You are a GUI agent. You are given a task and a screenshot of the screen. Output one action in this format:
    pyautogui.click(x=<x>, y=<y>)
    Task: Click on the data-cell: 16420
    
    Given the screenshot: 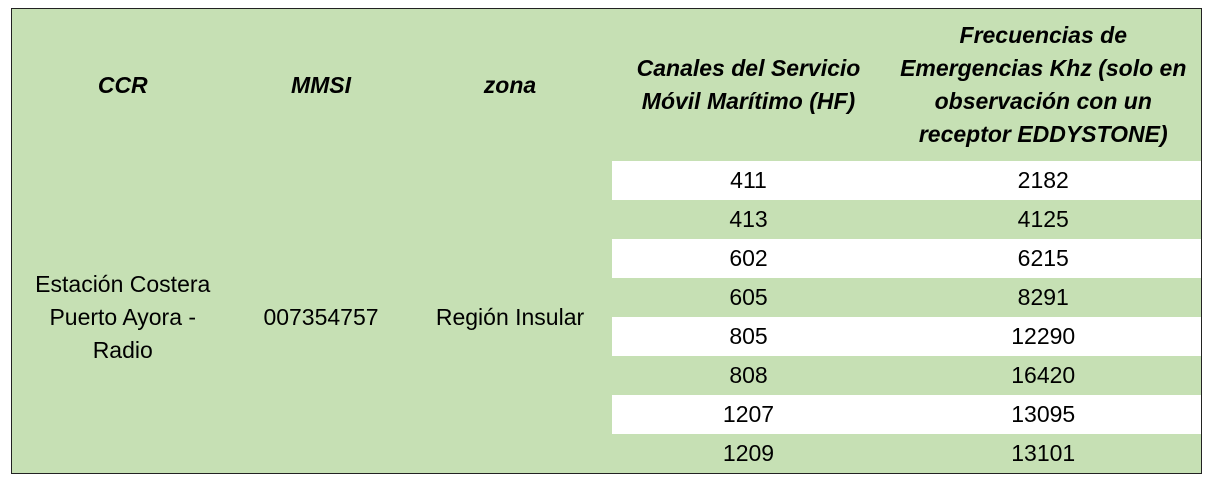 What is the action you would take?
    pyautogui.click(x=1043, y=375)
    